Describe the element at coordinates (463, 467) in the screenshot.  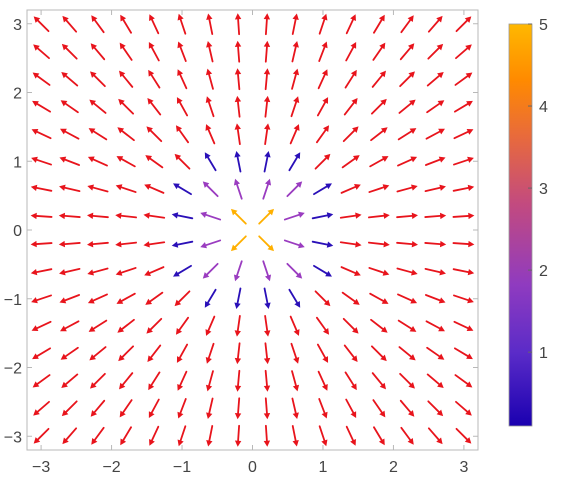
I see `x-tick-label: 3` at that location.